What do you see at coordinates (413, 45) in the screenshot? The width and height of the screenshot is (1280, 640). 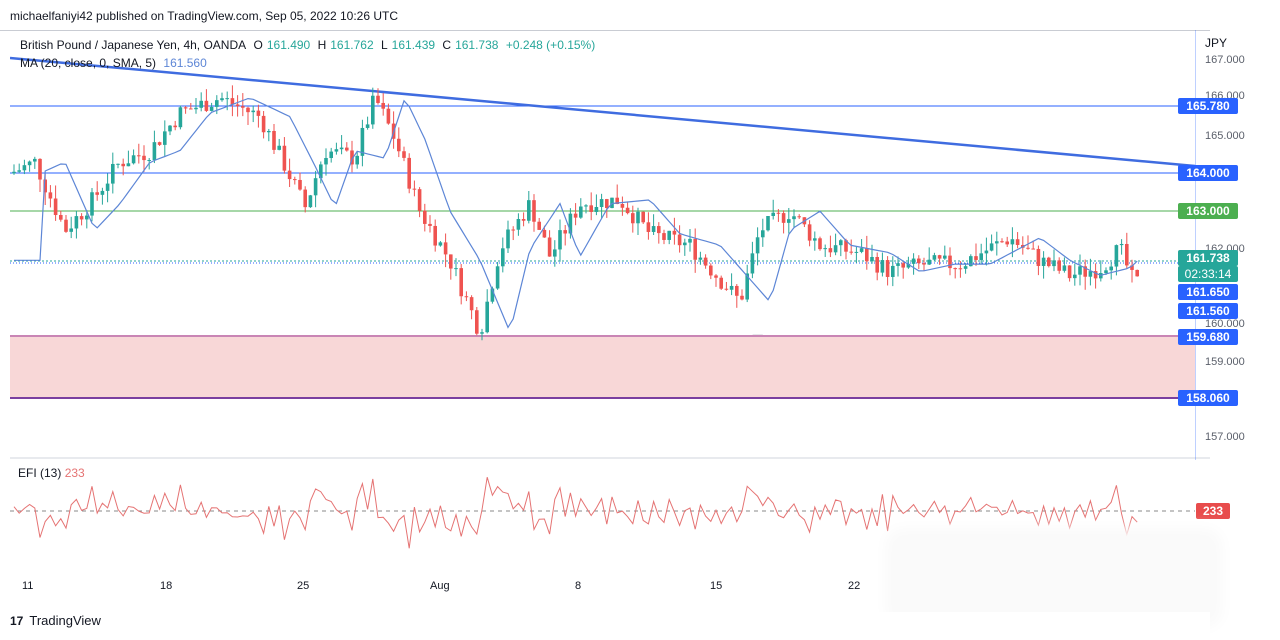 I see `low-value: 161.439` at bounding box center [413, 45].